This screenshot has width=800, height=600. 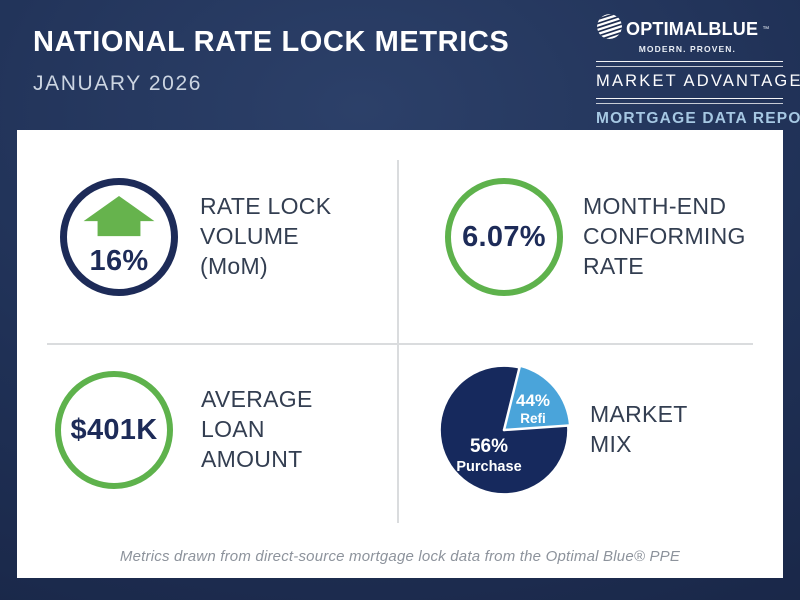 What do you see at coordinates (118, 83) in the screenshot?
I see `report-month: JANUARY 2026` at bounding box center [118, 83].